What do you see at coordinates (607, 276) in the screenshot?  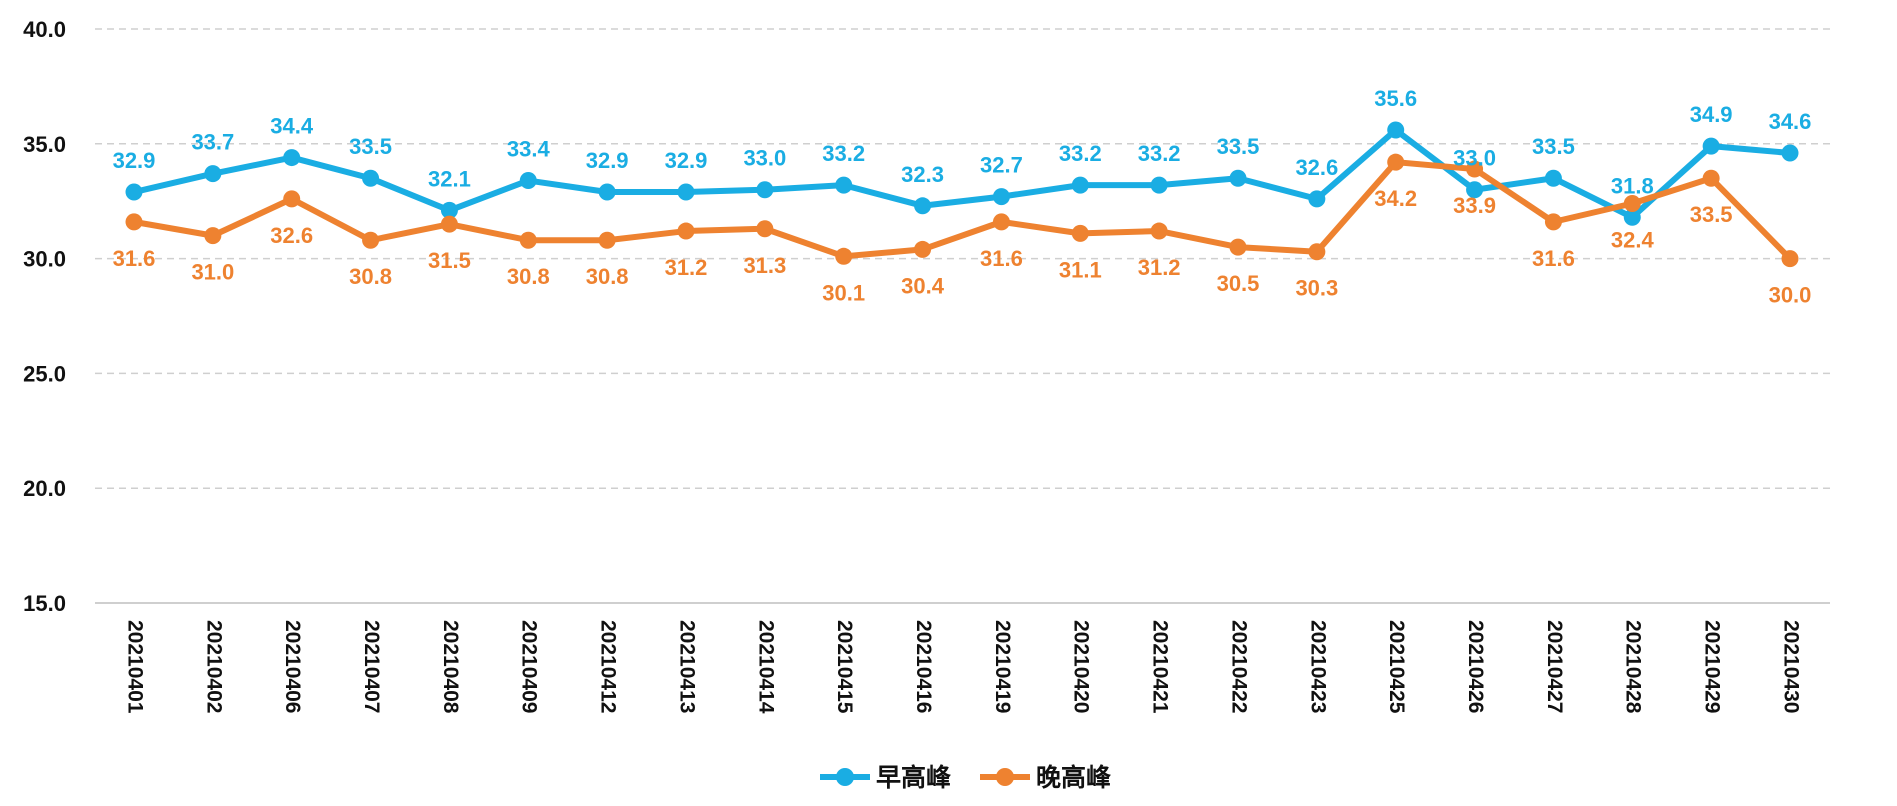 I see `data-label: 30.8` at bounding box center [607, 276].